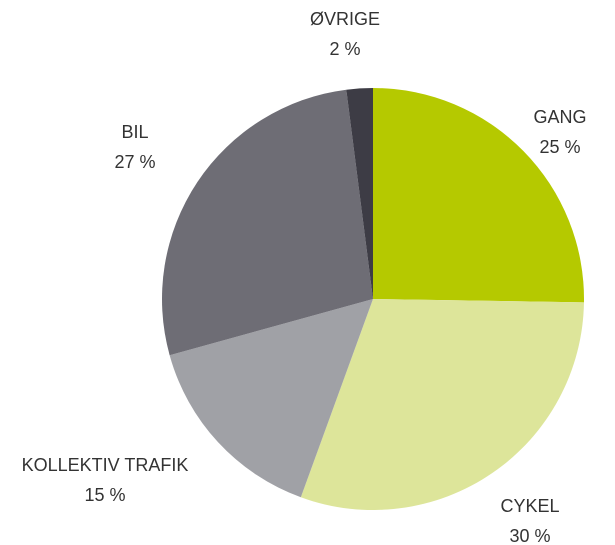 Image resolution: width=615 pixels, height=545 pixels. What do you see at coordinates (345, 19) in the screenshot?
I see `slice-label: ØVRIGE` at bounding box center [345, 19].